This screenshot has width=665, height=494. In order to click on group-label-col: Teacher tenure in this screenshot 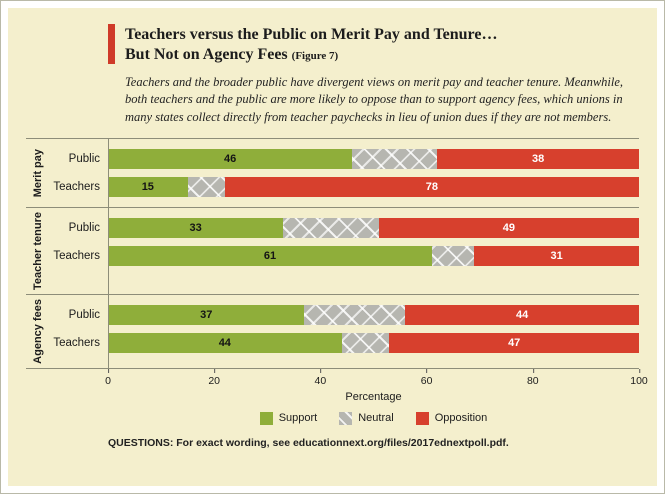, I will do `click(38, 251)`.